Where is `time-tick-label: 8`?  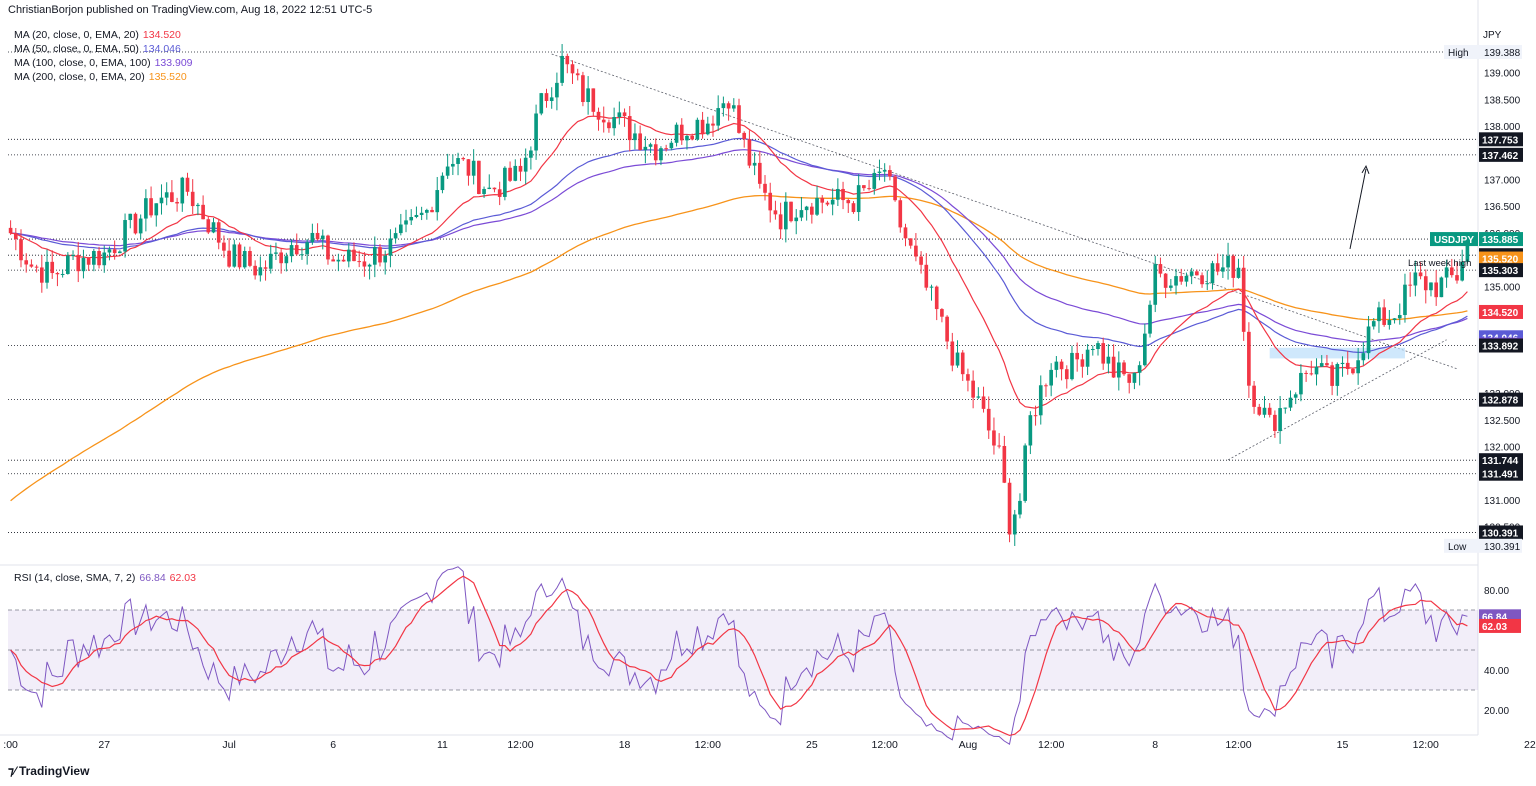 time-tick-label: 8 is located at coordinates (1155, 745).